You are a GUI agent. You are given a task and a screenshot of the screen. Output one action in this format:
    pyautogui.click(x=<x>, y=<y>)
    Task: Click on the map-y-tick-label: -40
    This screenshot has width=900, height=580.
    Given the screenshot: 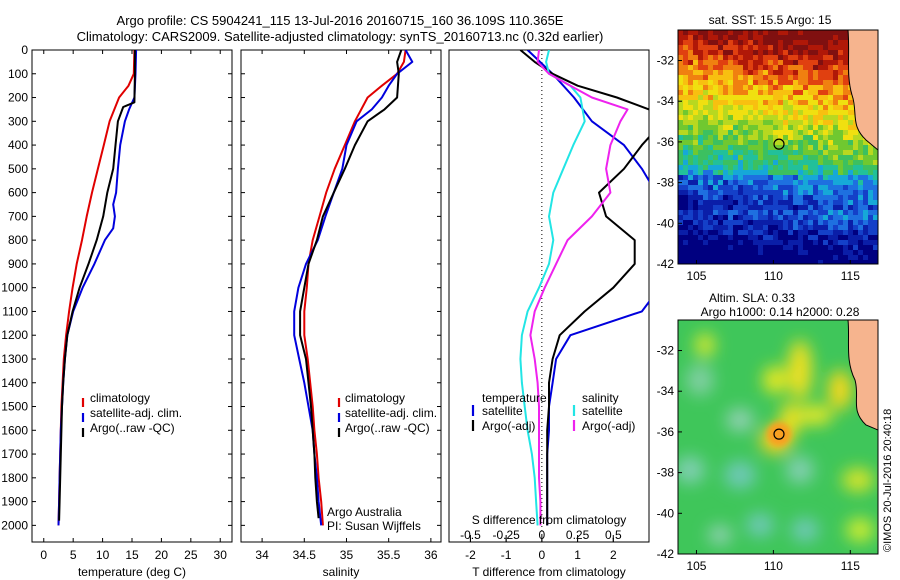 What is the action you would take?
    pyautogui.click(x=666, y=223)
    